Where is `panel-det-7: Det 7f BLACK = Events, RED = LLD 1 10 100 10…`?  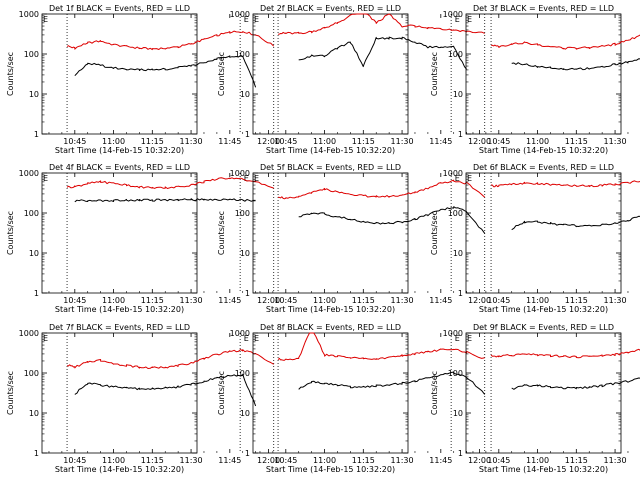 panel-det-7: Det 7f BLACK = Events, RED = LLD 1 10 100 10… is located at coordinates (143, 398).